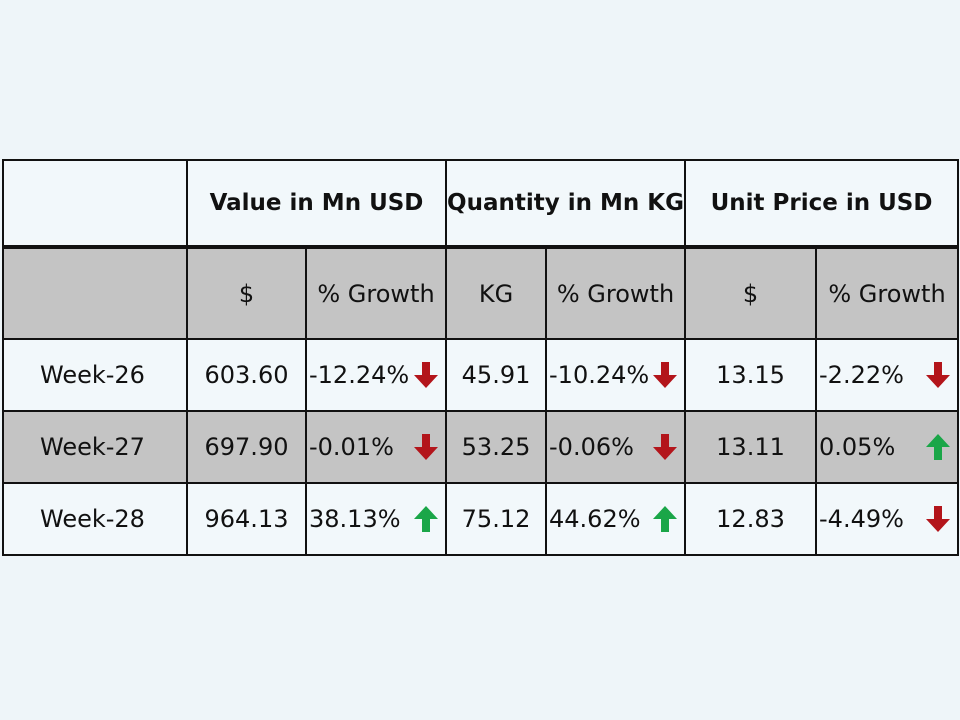  I want to click on growth-value: 38.13%, so click(355, 519).